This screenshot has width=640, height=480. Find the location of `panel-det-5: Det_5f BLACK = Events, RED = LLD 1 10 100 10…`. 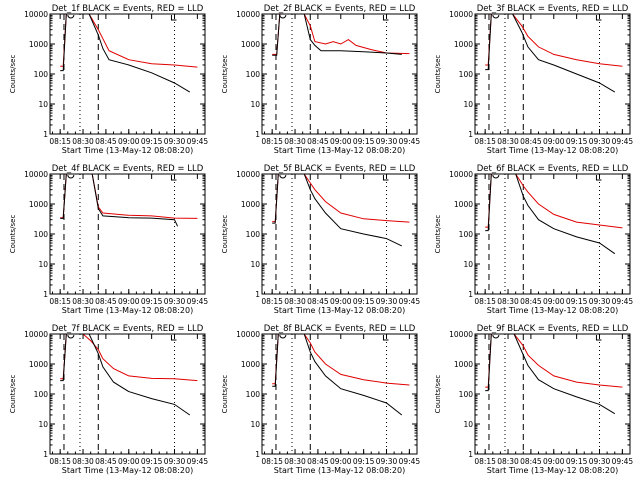

panel-det-5: Det_5f BLACK = Events, RED = LLD 1 10 100 10… is located at coordinates (320, 239).